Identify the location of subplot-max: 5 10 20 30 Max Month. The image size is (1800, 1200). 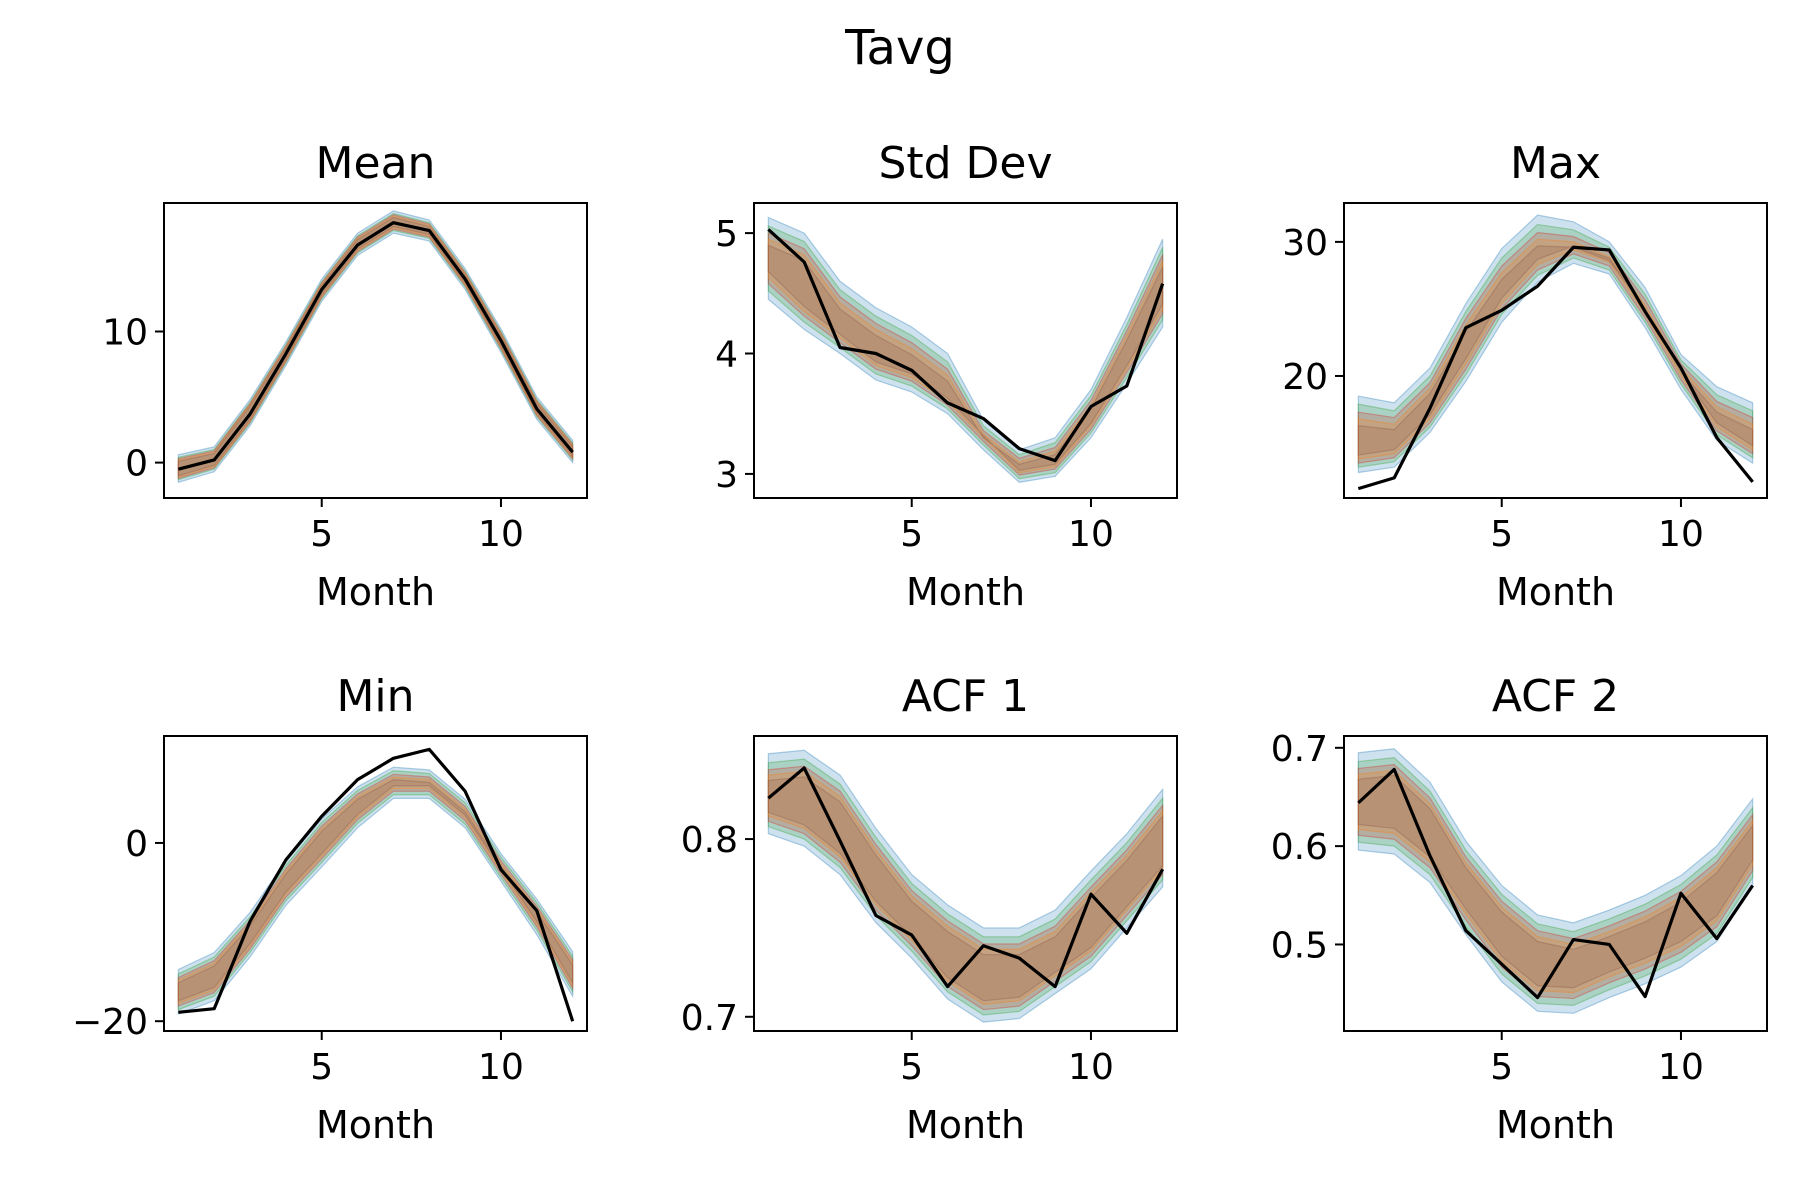
(1525, 376).